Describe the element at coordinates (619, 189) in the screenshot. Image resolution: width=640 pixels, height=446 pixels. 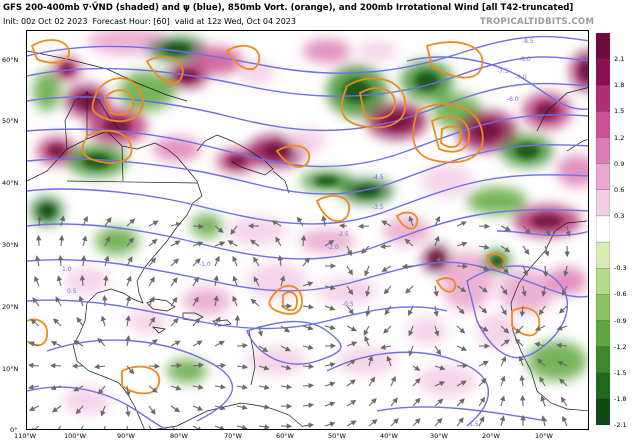
I see `colorbar-tick-label: 0.6` at that location.